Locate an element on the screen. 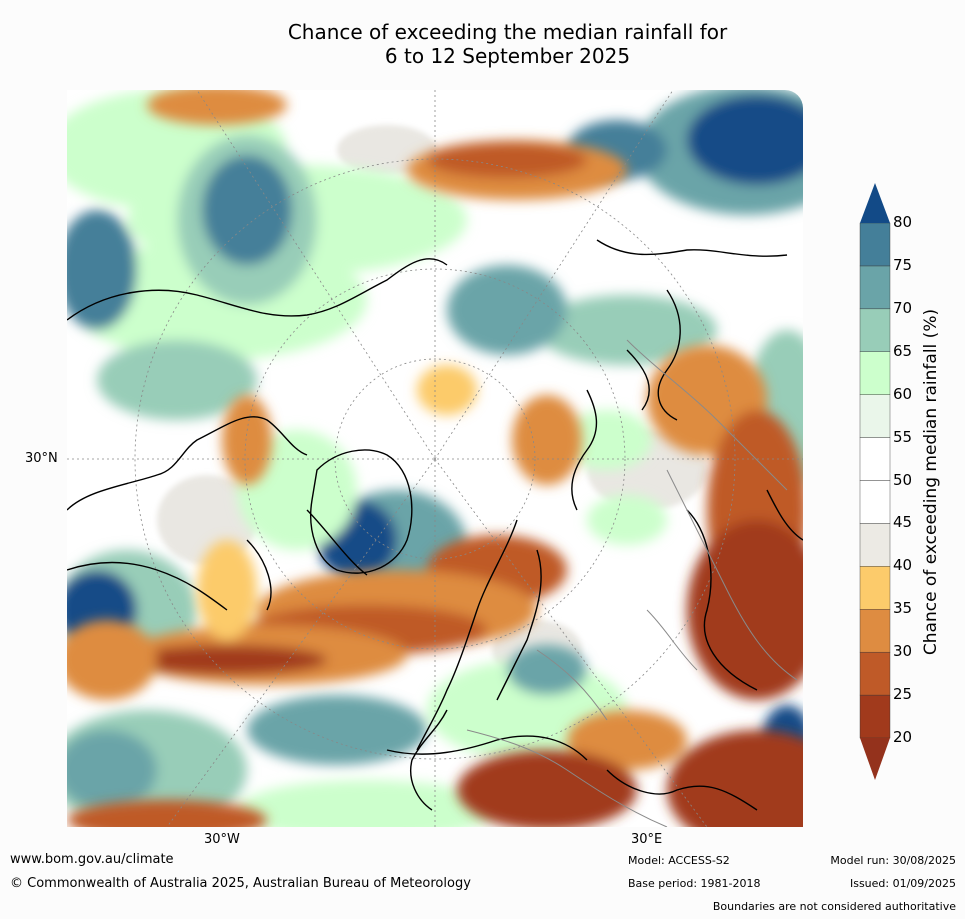  colorbar-tick-label: 25 is located at coordinates (903, 694).